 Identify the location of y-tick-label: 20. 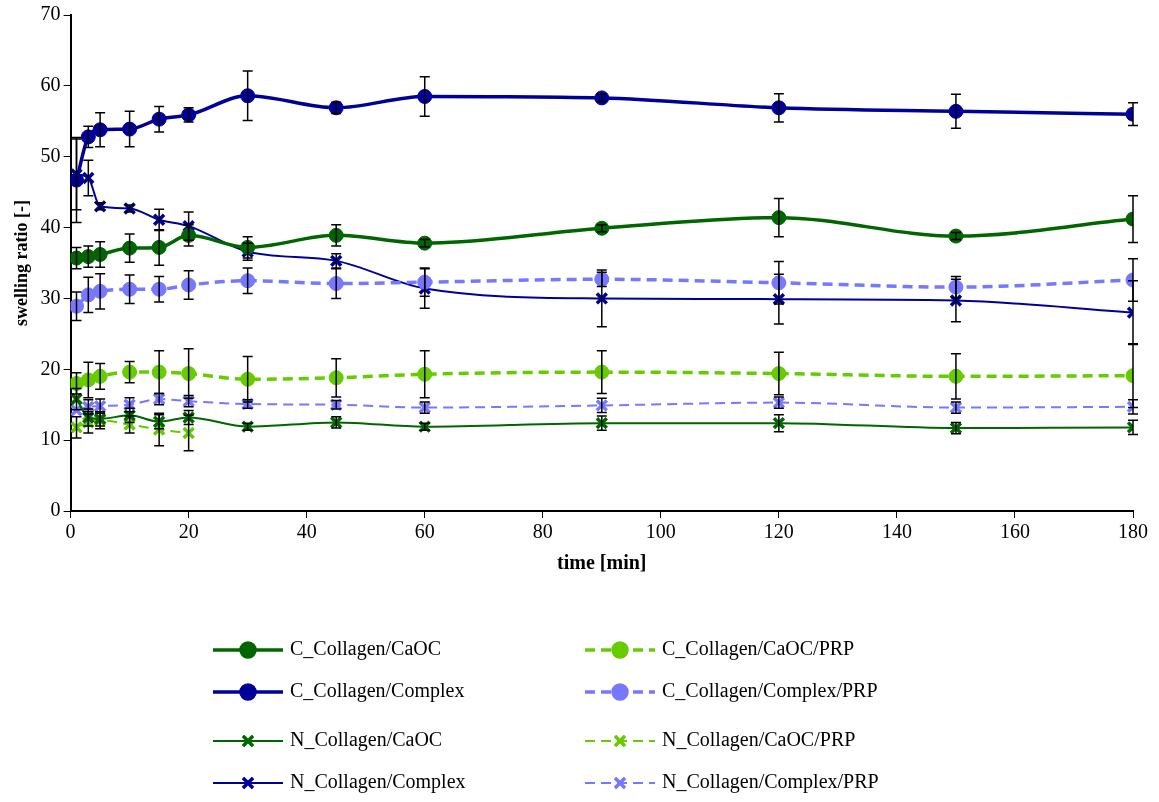
(50, 367).